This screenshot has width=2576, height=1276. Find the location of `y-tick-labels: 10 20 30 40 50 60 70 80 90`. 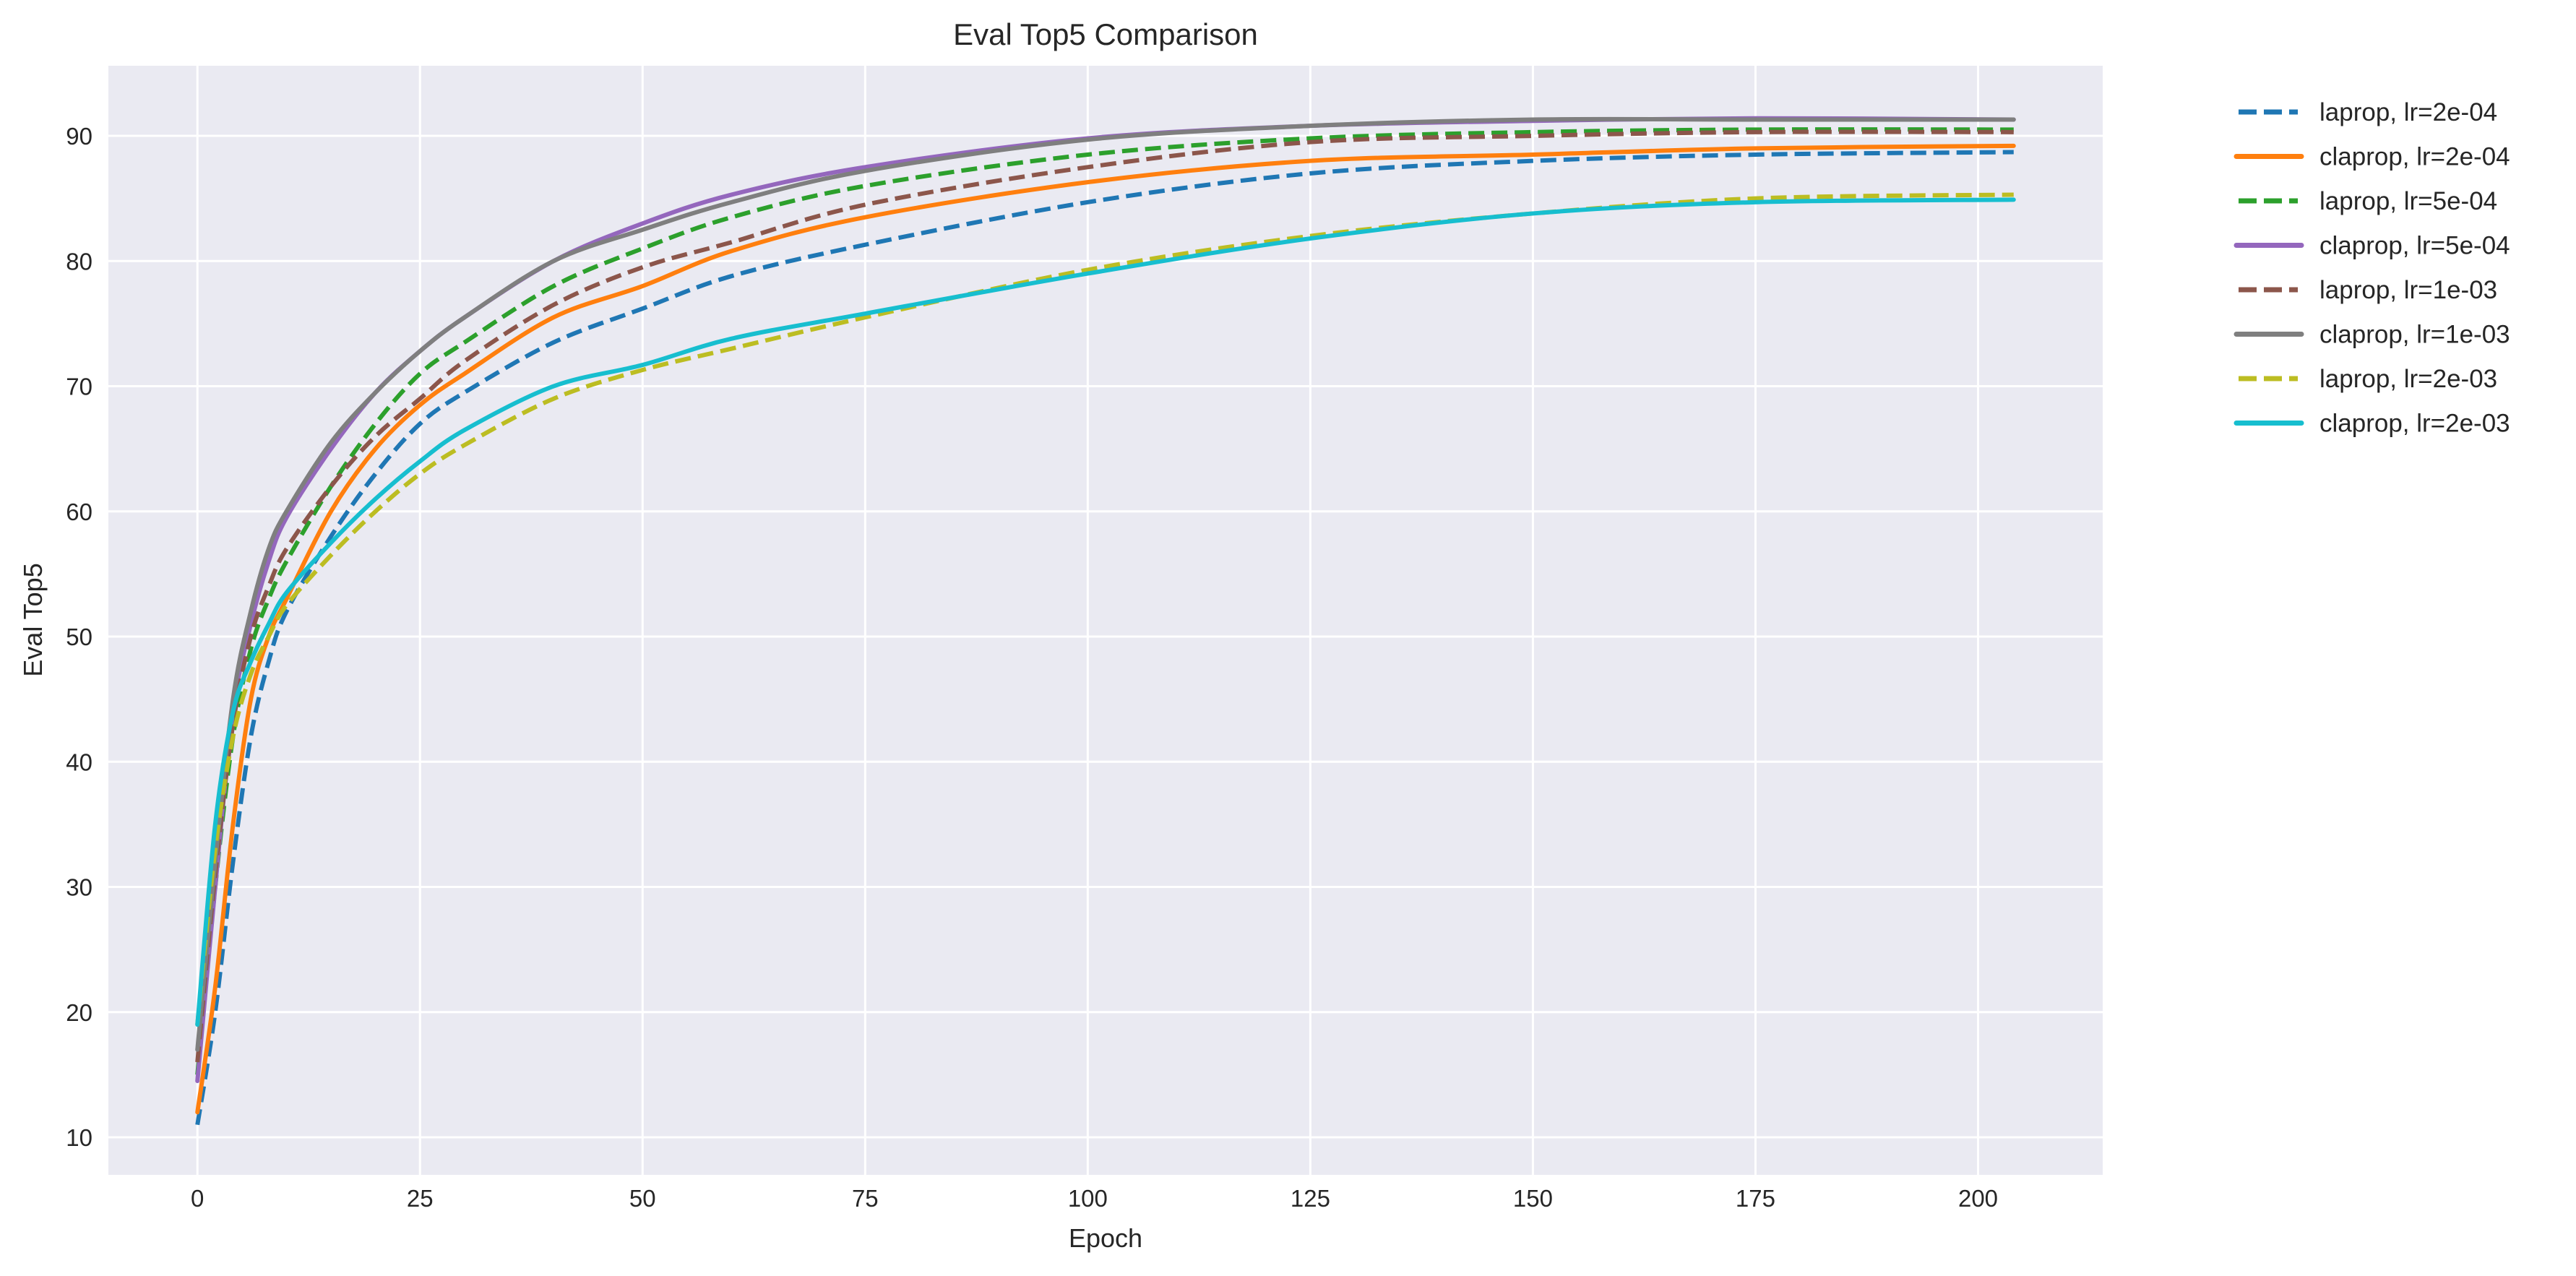

y-tick-labels: 10 20 30 40 50 60 70 80 90 is located at coordinates (79, 637).